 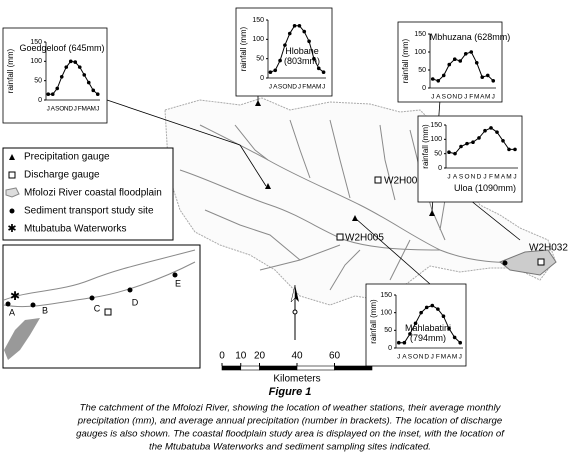 What do you see at coordinates (12, 211) in the screenshot?
I see `legend-symbol` at bounding box center [12, 211].